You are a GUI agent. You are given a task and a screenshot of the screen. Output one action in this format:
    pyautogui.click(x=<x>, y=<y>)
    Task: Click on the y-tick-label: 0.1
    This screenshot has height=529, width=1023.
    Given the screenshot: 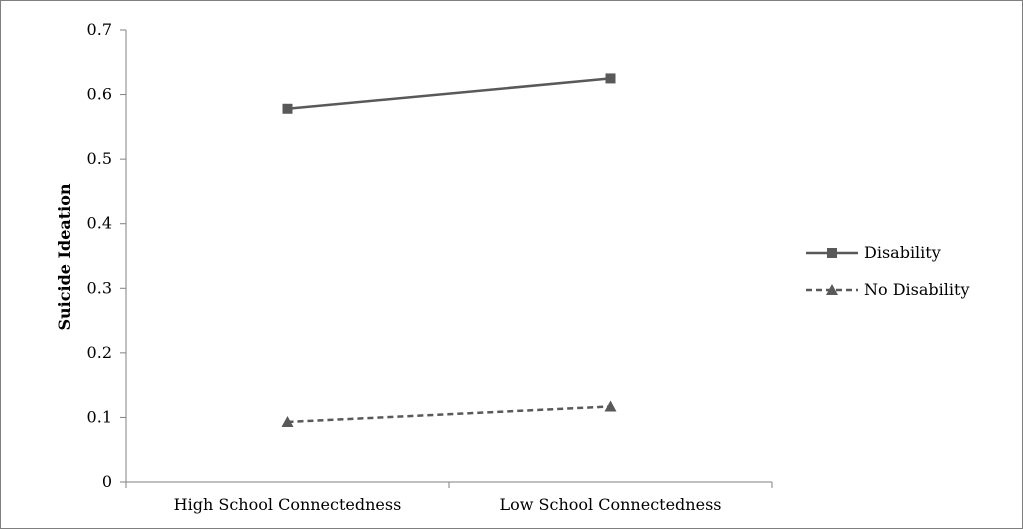 What is the action you would take?
    pyautogui.click(x=99, y=416)
    